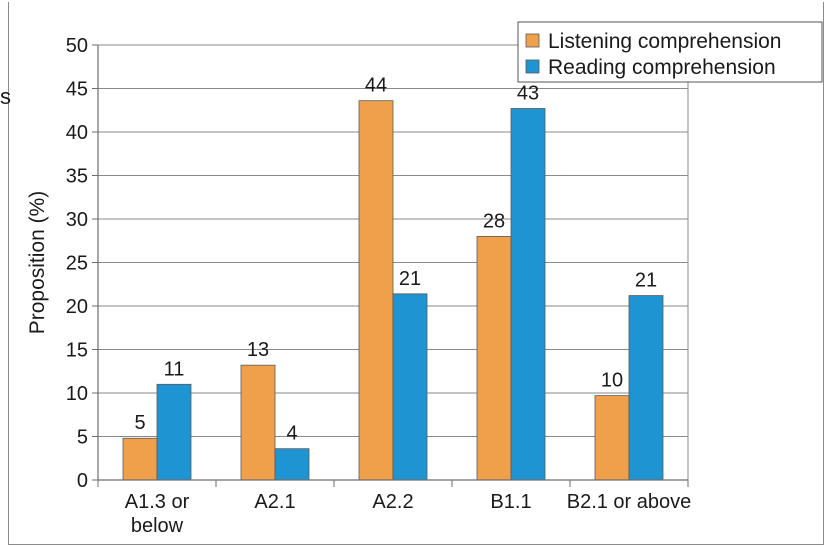  I want to click on y-tick-label: 40, so click(77, 133).